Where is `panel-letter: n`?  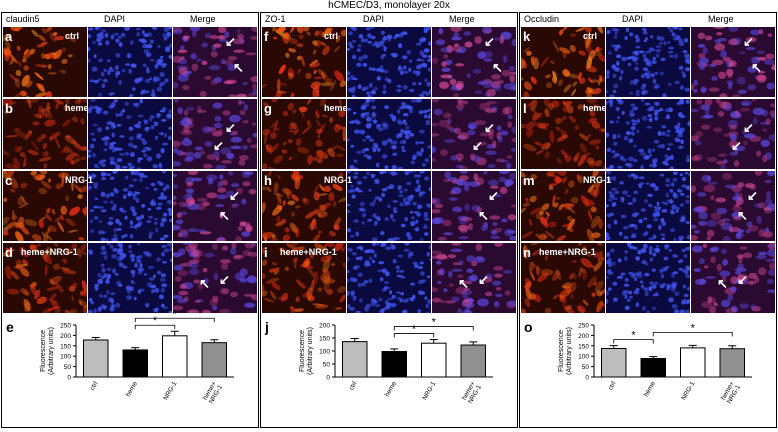
panel-letter: n is located at coordinates (527, 252).